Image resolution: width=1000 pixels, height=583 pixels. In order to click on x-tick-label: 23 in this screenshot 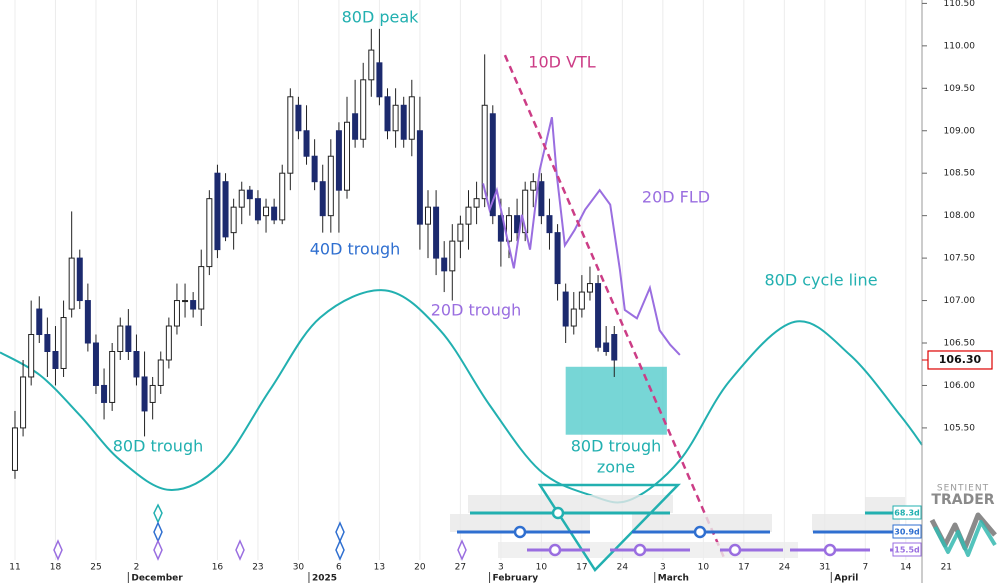, I will do `click(257, 568)`.